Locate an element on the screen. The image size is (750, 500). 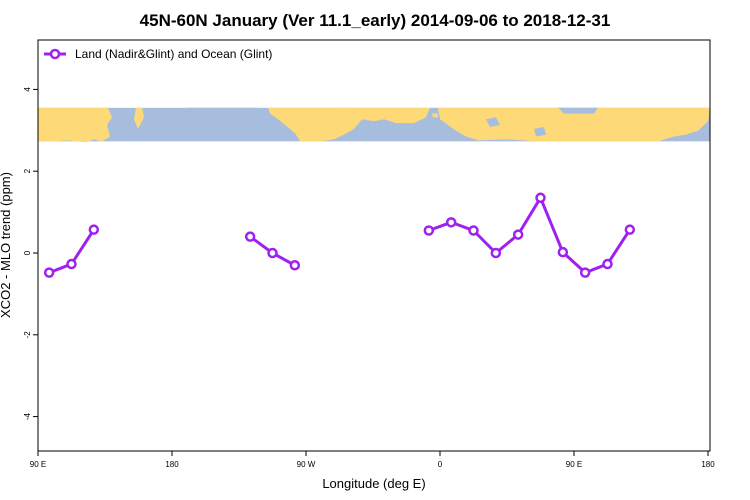
legend-swatch-marker is located at coordinates (55, 54).